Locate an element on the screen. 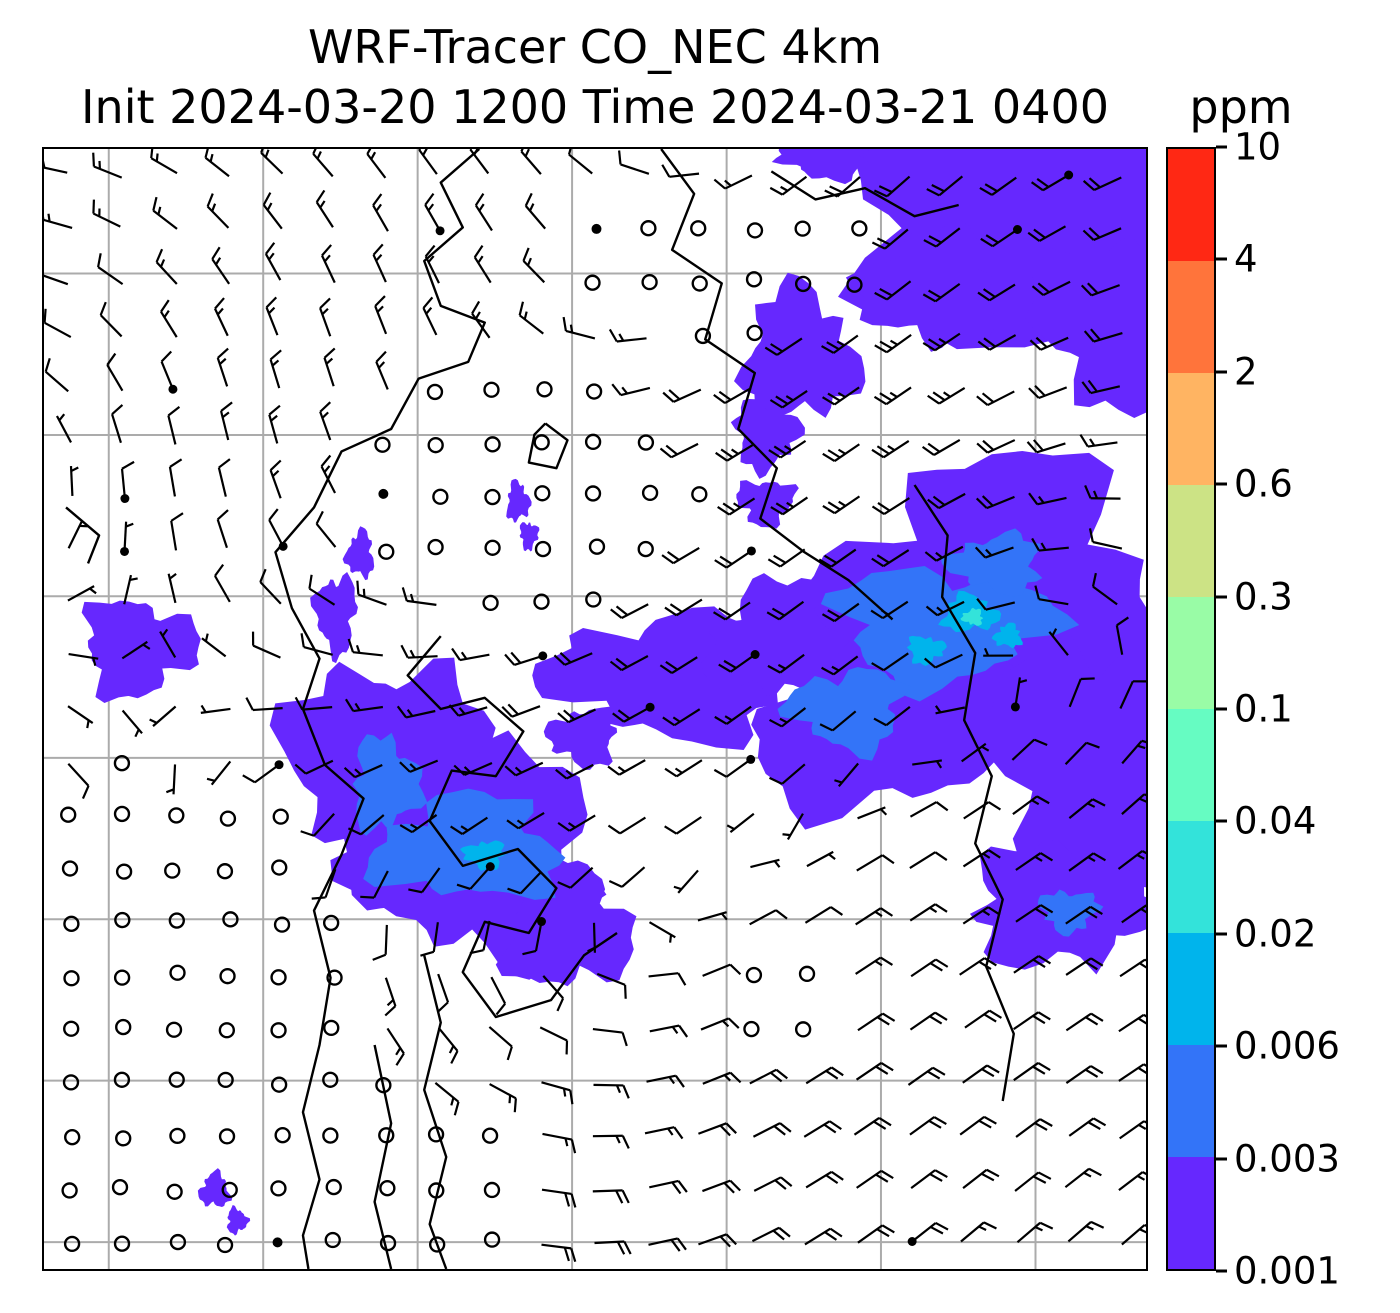 This screenshot has width=1400, height=1313. colorbar-tick-label: 0.04 is located at coordinates (1275, 821).